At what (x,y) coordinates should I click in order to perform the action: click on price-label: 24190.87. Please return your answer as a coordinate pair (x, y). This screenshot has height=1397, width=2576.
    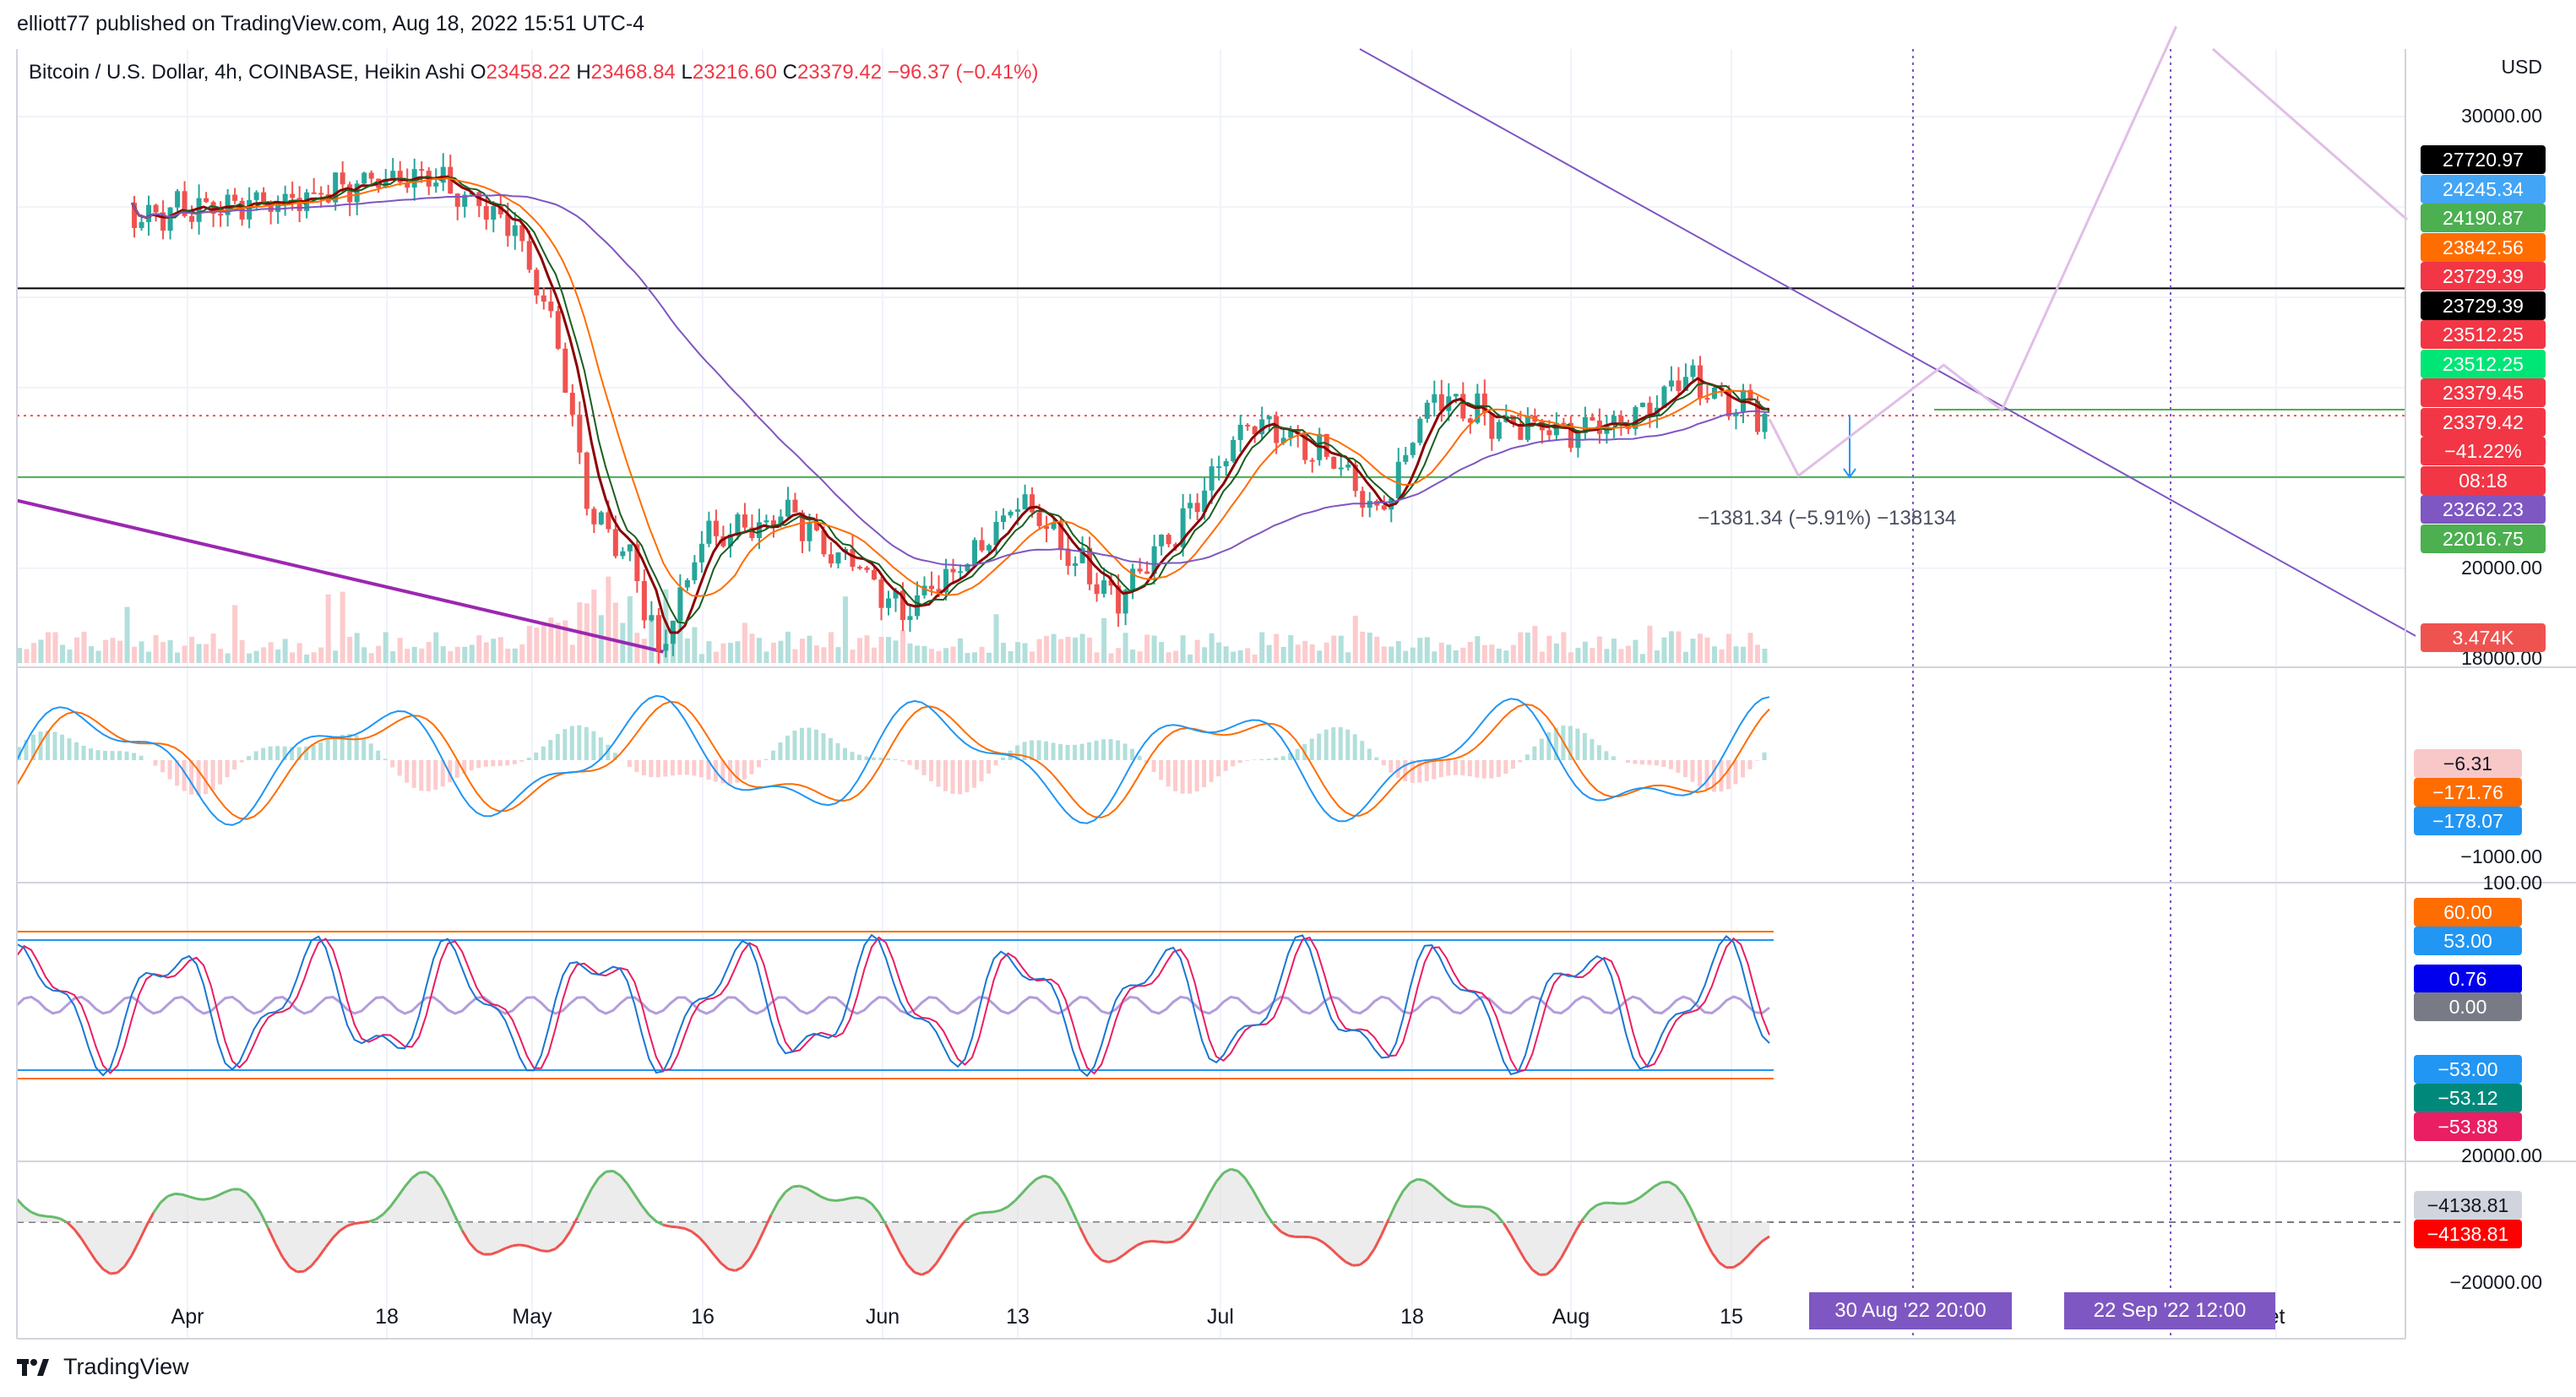
    Looking at the image, I should click on (2483, 218).